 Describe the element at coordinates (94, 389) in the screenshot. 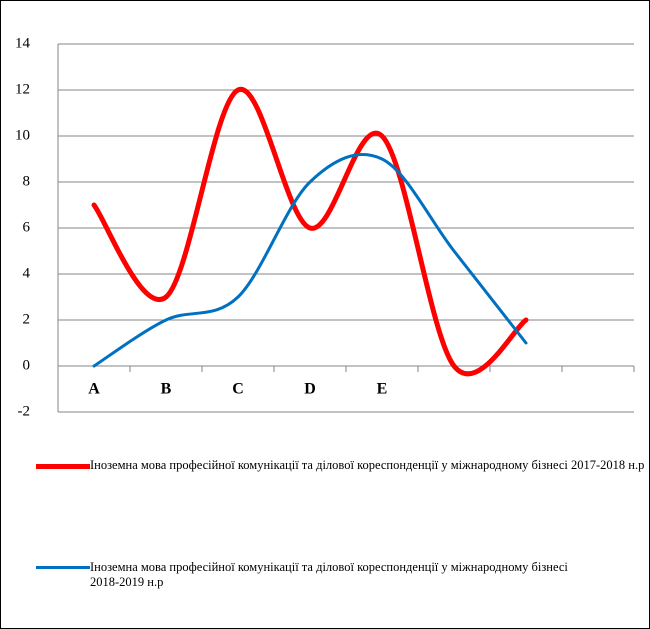

I see `x-tick-label: A` at that location.